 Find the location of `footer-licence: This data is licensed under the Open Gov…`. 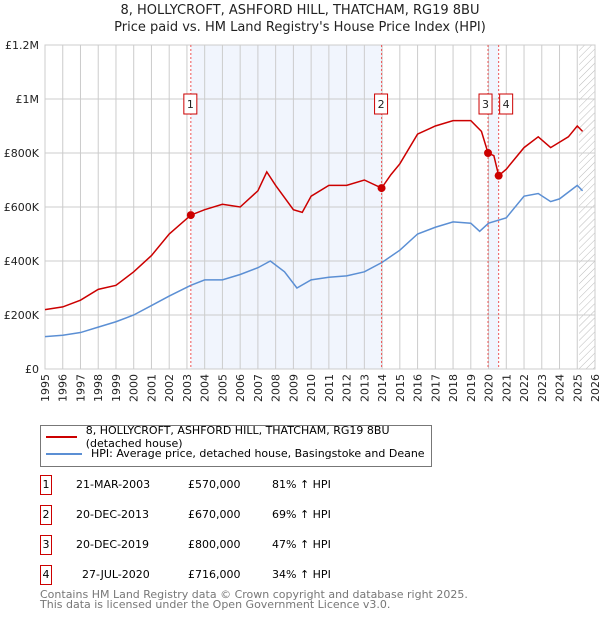

footer-licence: This data is licensed under the Open Gov… is located at coordinates (215, 604).